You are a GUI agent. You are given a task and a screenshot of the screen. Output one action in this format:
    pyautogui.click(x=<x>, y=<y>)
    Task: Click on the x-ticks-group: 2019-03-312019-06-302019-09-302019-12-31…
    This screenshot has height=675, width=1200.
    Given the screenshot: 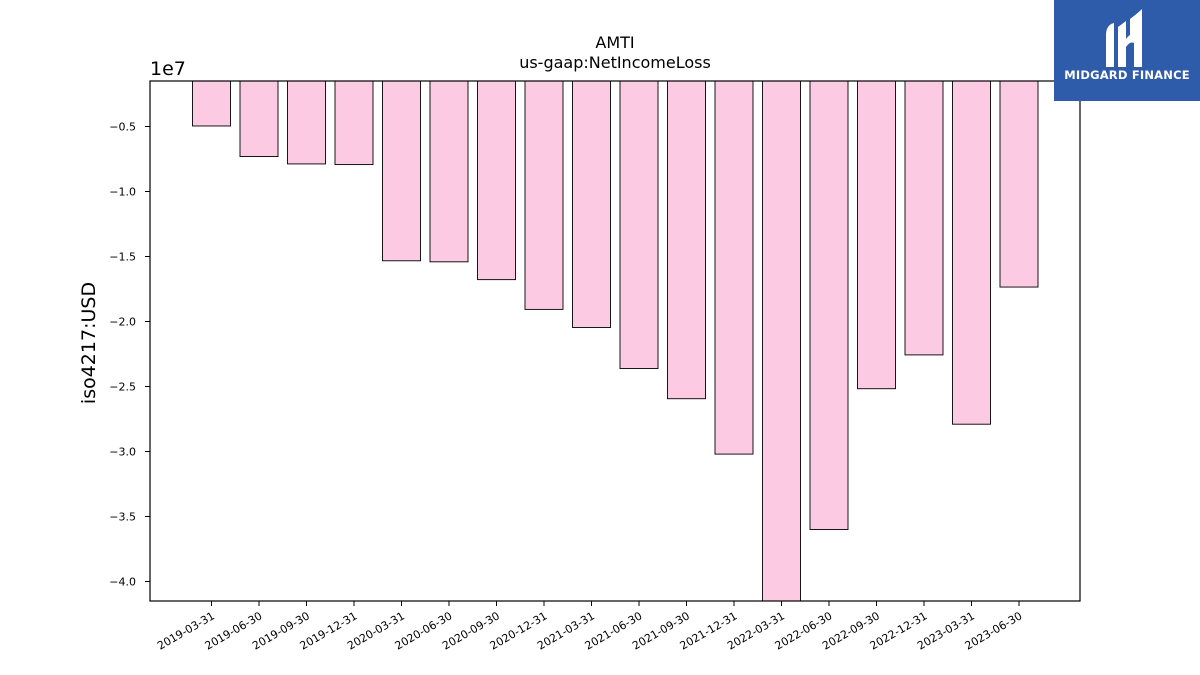 What is the action you would take?
    pyautogui.click(x=590, y=627)
    